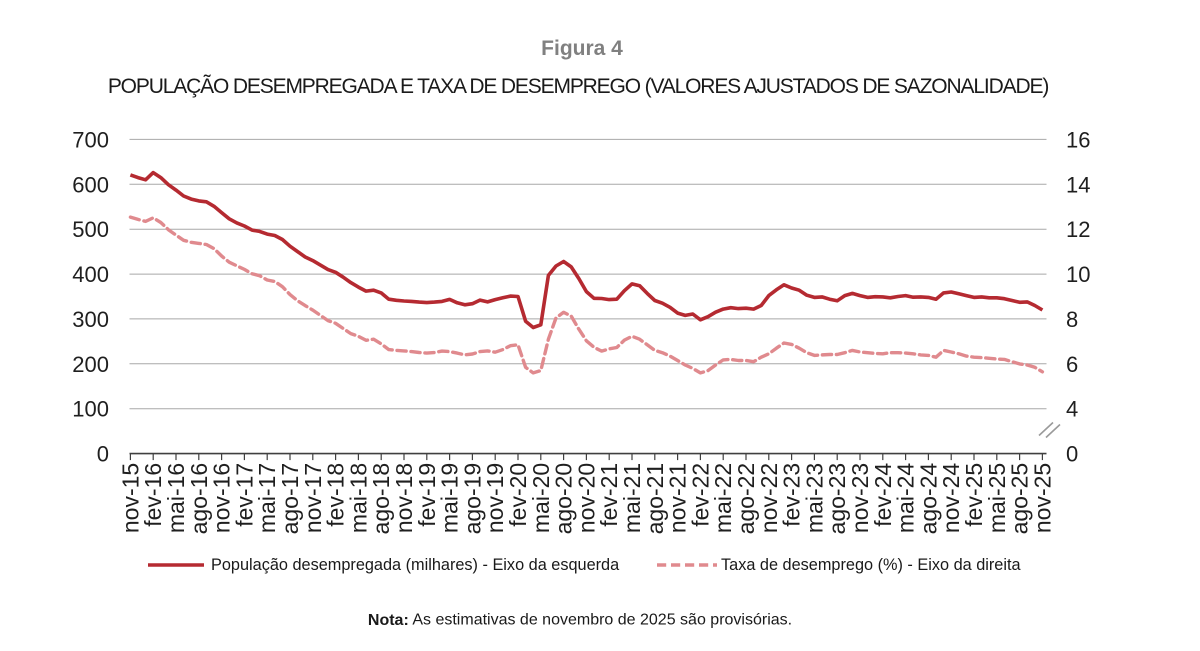 This screenshot has width=1200, height=651. What do you see at coordinates (700, 495) in the screenshot?
I see `svg-text: fev-22` at bounding box center [700, 495].